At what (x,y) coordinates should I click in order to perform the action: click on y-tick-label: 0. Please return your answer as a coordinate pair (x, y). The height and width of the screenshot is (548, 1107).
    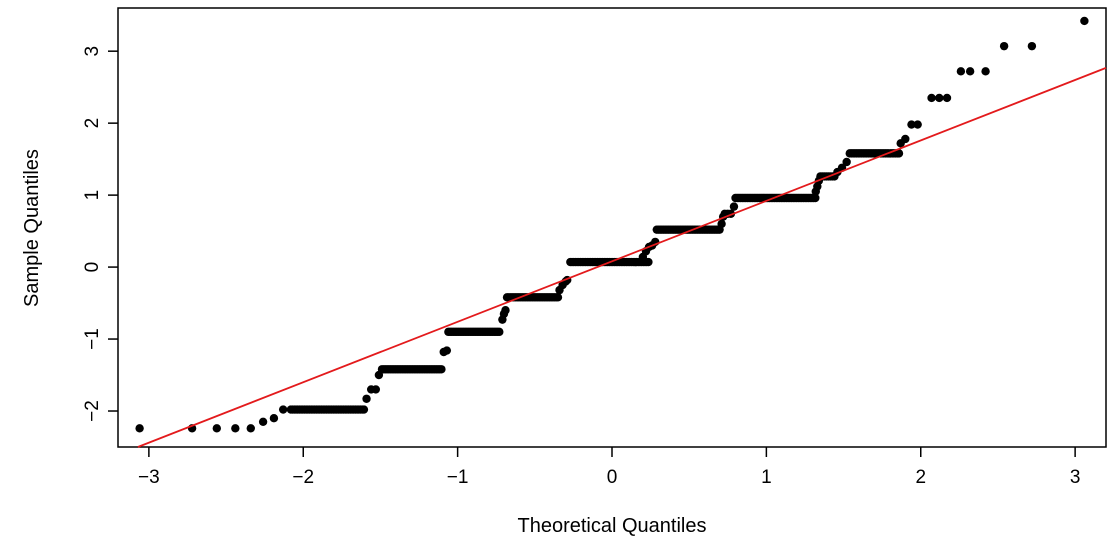
    Looking at the image, I should click on (92, 267).